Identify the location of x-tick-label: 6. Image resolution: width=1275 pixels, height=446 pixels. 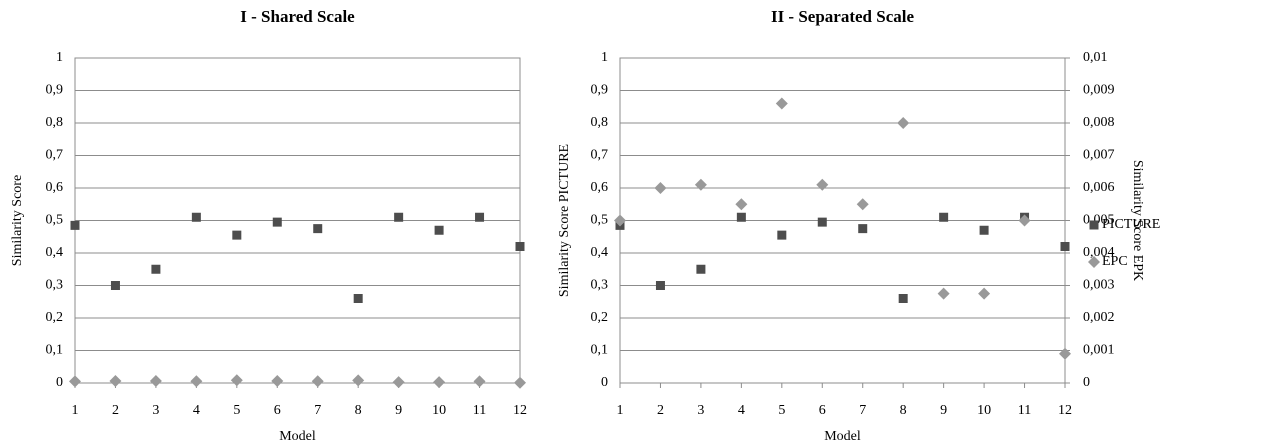
(277, 410).